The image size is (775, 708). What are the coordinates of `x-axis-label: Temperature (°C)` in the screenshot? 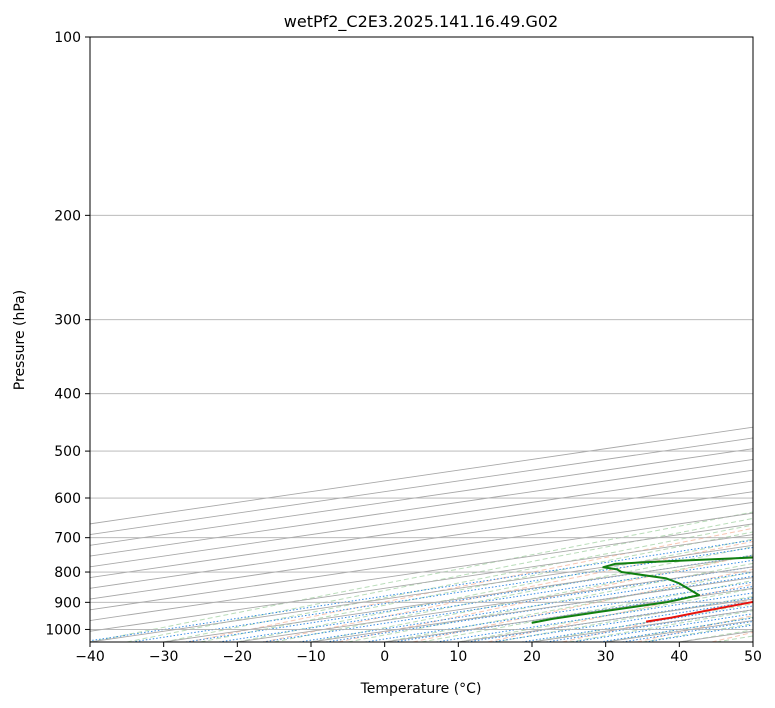 It's located at (421, 689).